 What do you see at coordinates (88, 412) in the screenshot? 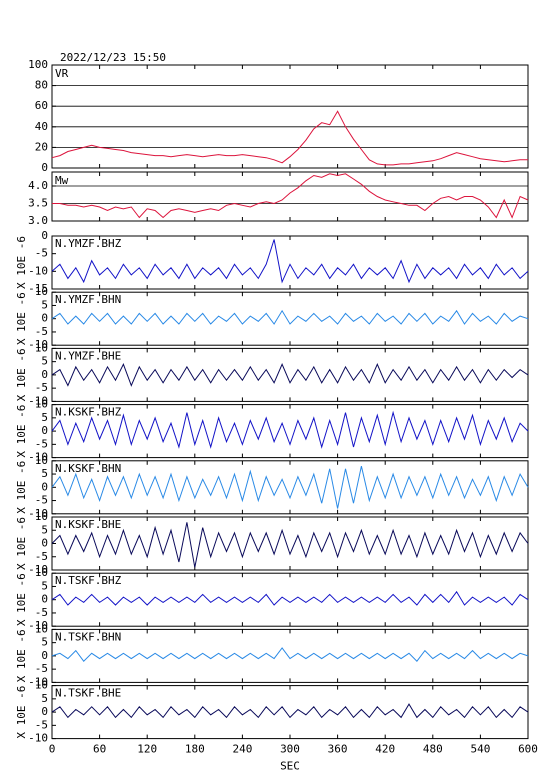
I see `series-name: N.KSKF.BHZ` at bounding box center [88, 412].